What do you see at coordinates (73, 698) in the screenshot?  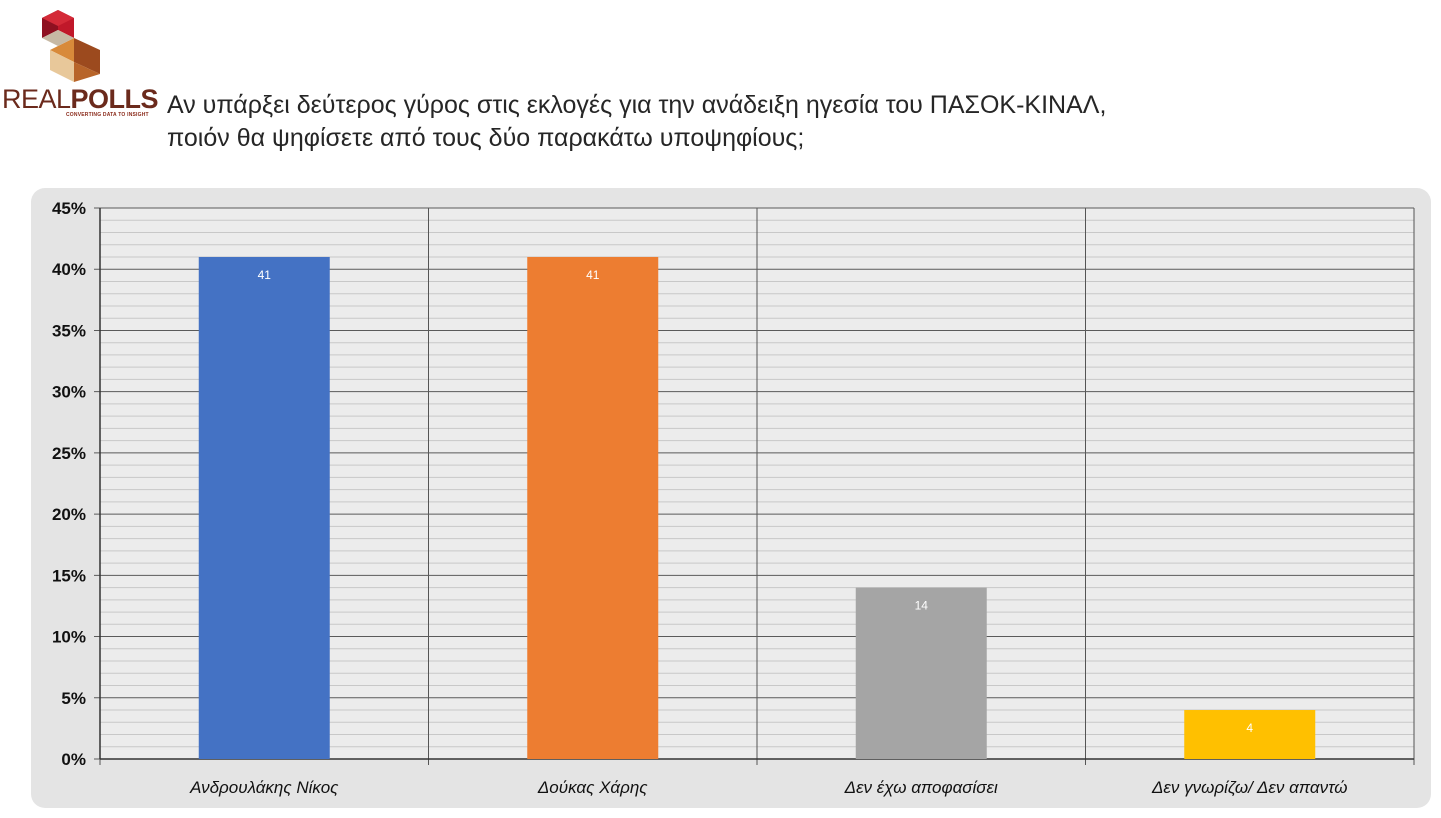 I see `y-tick-label: 5%` at bounding box center [73, 698].